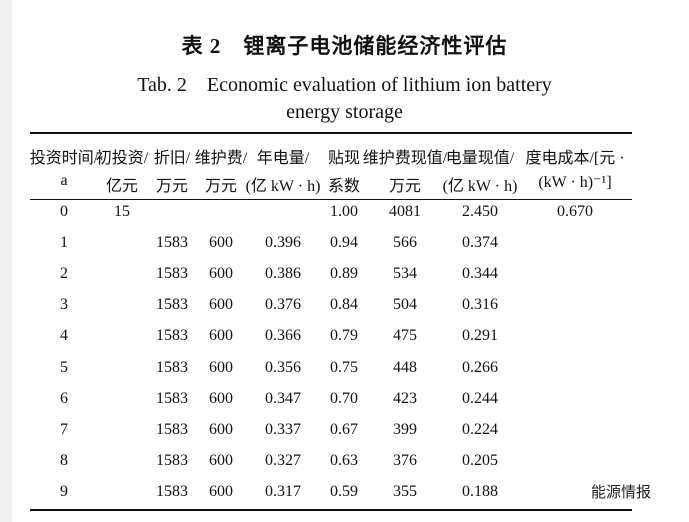  What do you see at coordinates (405, 491) in the screenshot?
I see `table-cell: 355` at bounding box center [405, 491].